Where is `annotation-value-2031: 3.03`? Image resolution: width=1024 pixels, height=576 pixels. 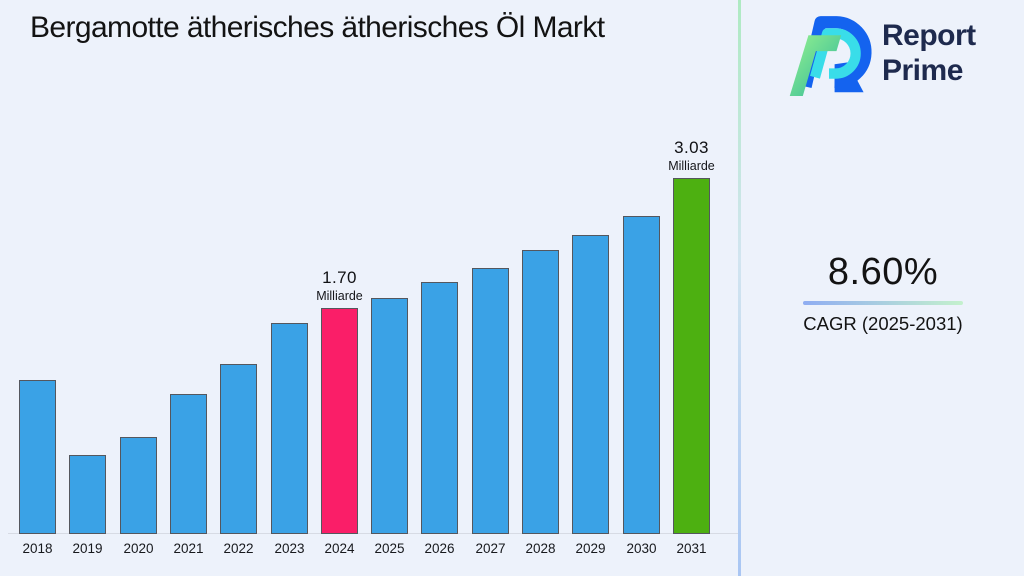
annotation-value-2031: 3.03 is located at coordinates (691, 147).